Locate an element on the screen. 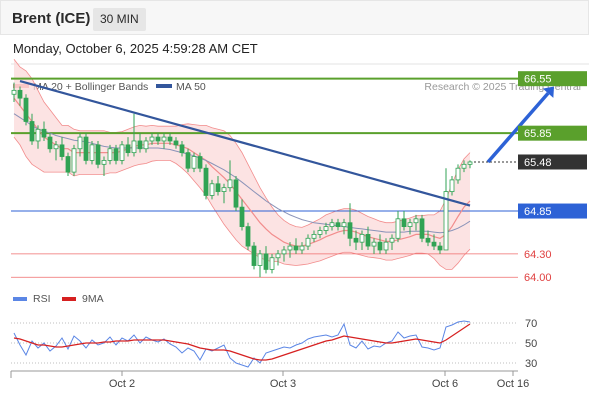 The height and width of the screenshot is (400, 590). level-tag-64-30: 64.30 is located at coordinates (538, 255).